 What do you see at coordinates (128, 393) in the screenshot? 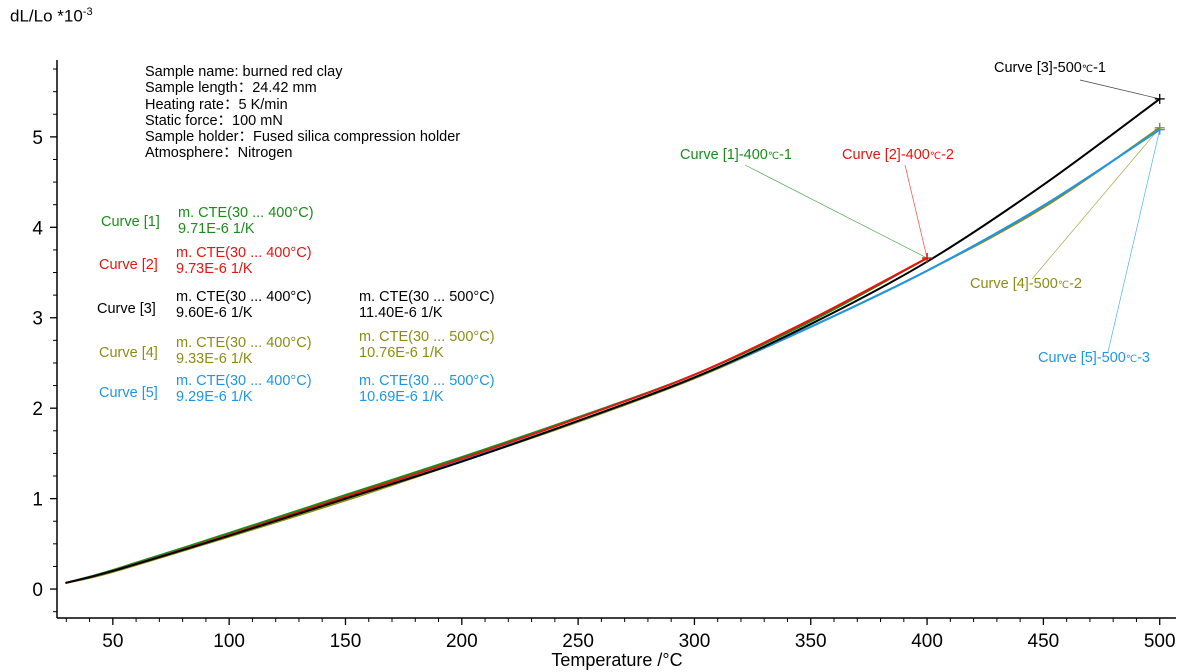
I see `cte-curve5-name: Curve [5]` at bounding box center [128, 393].